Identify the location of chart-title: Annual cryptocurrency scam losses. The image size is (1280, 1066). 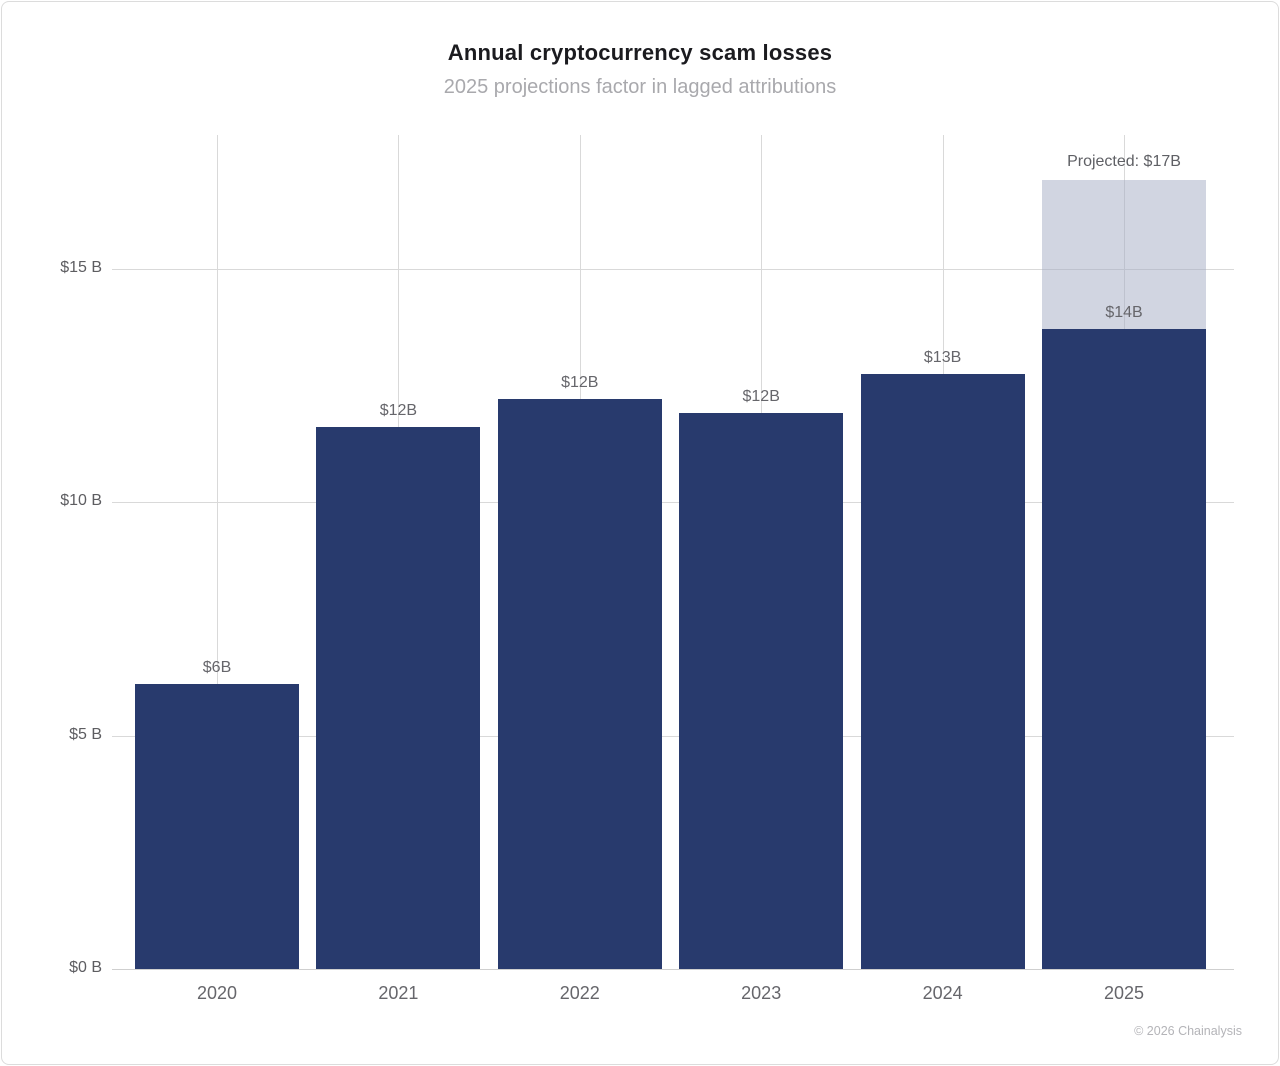
(640, 52).